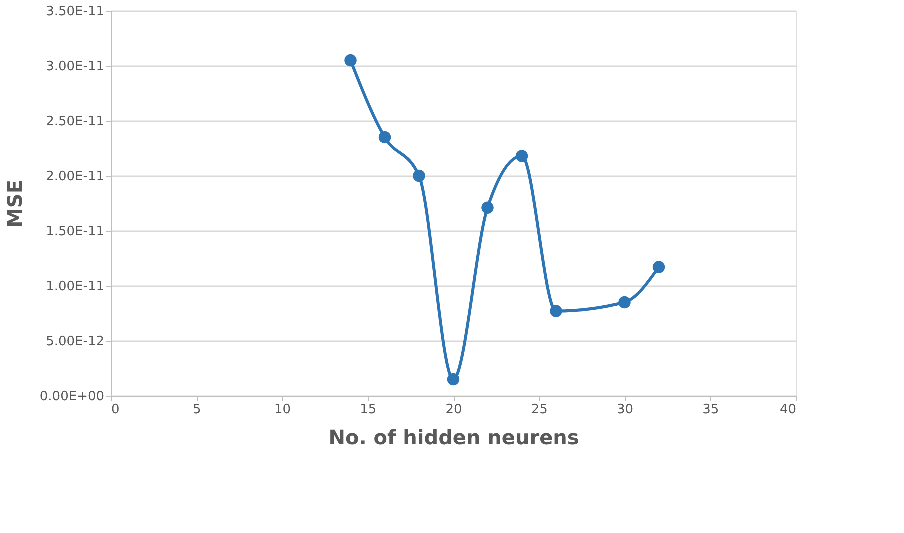 The image size is (904, 533). Describe the element at coordinates (75, 67) in the screenshot. I see `y-tick-label: 3.00E-11` at that location.